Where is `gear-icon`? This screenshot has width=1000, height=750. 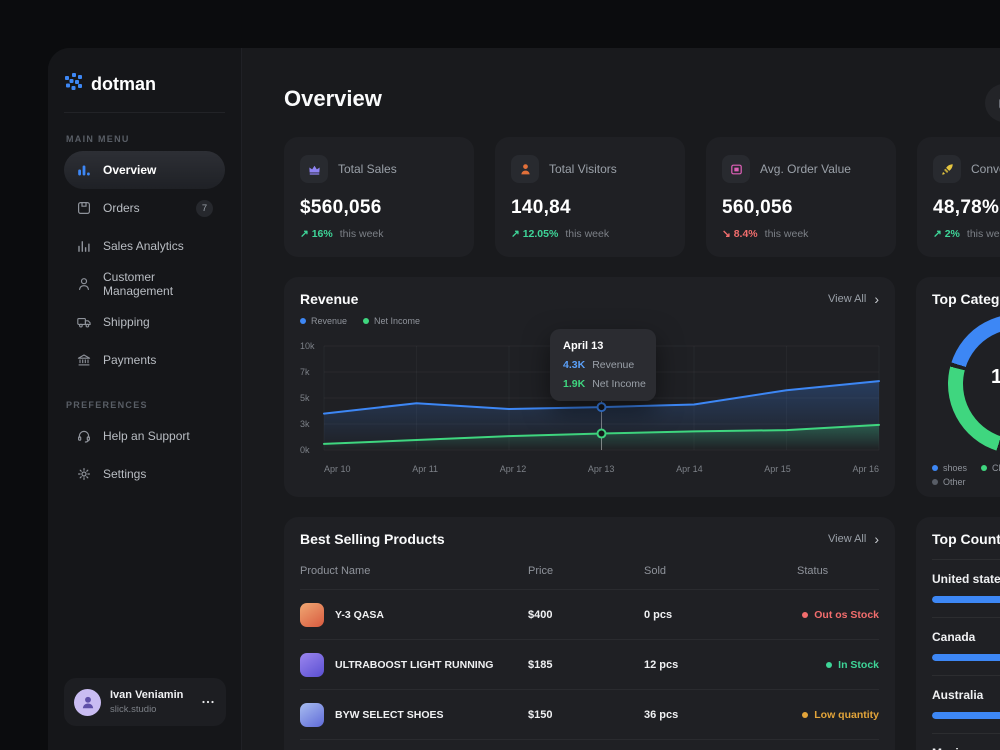
gear-icon is located at coordinates (84, 474).